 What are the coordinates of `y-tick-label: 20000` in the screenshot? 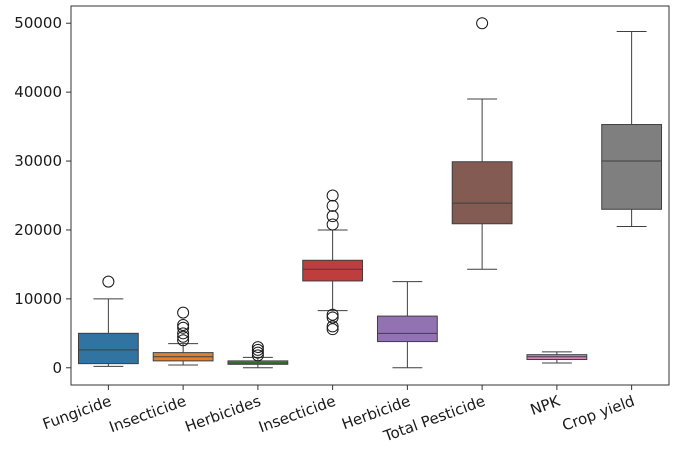 It's located at (38, 230).